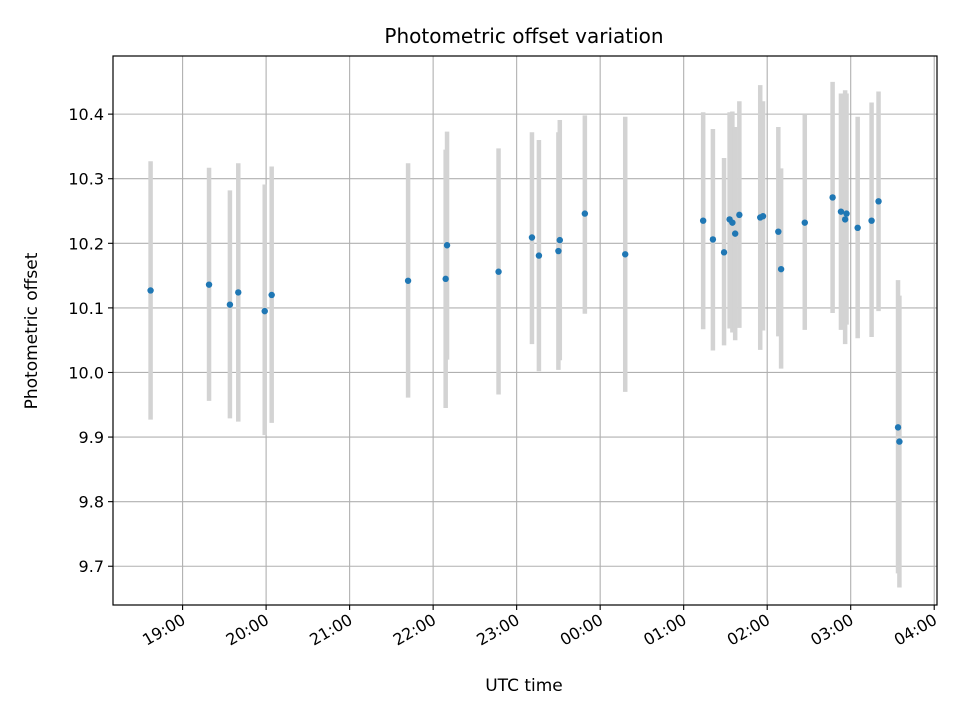  Describe the element at coordinates (86, 179) in the screenshot. I see `y-tick-label: 10.3` at that location.